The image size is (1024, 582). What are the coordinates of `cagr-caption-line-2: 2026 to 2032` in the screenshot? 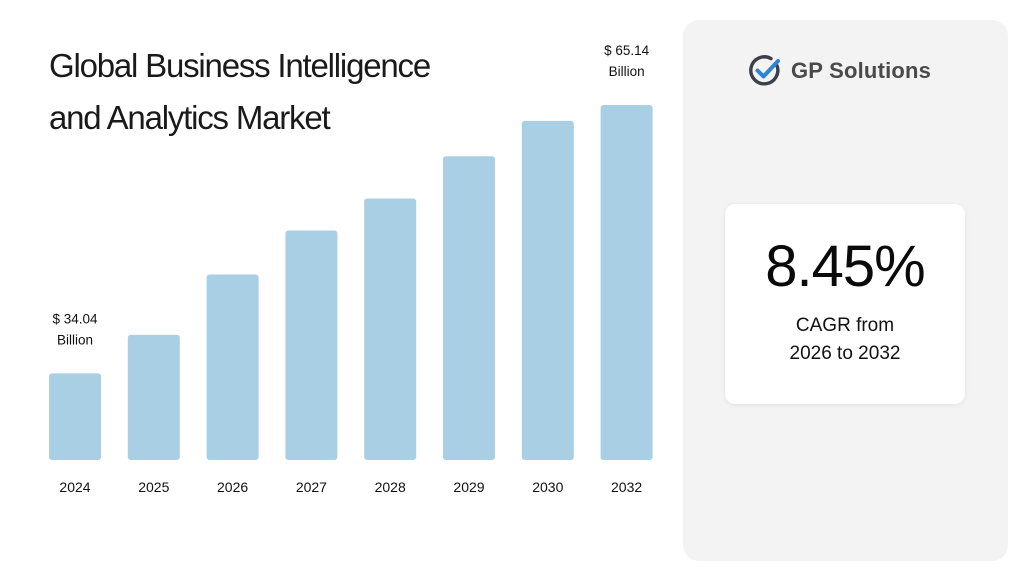 It's located at (845, 353).